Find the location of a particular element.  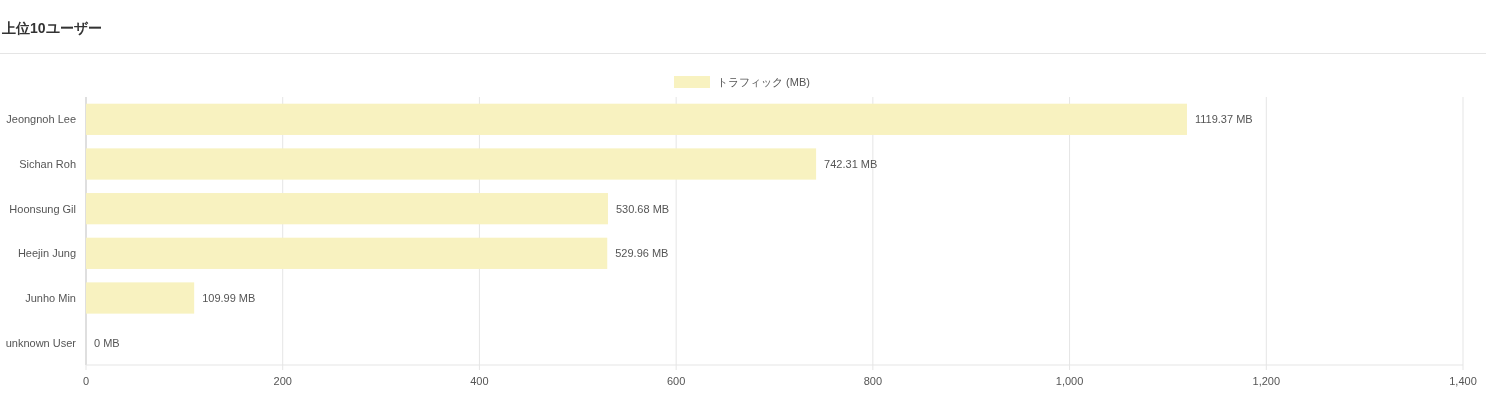

x-tick-label: 200 is located at coordinates (282, 381).